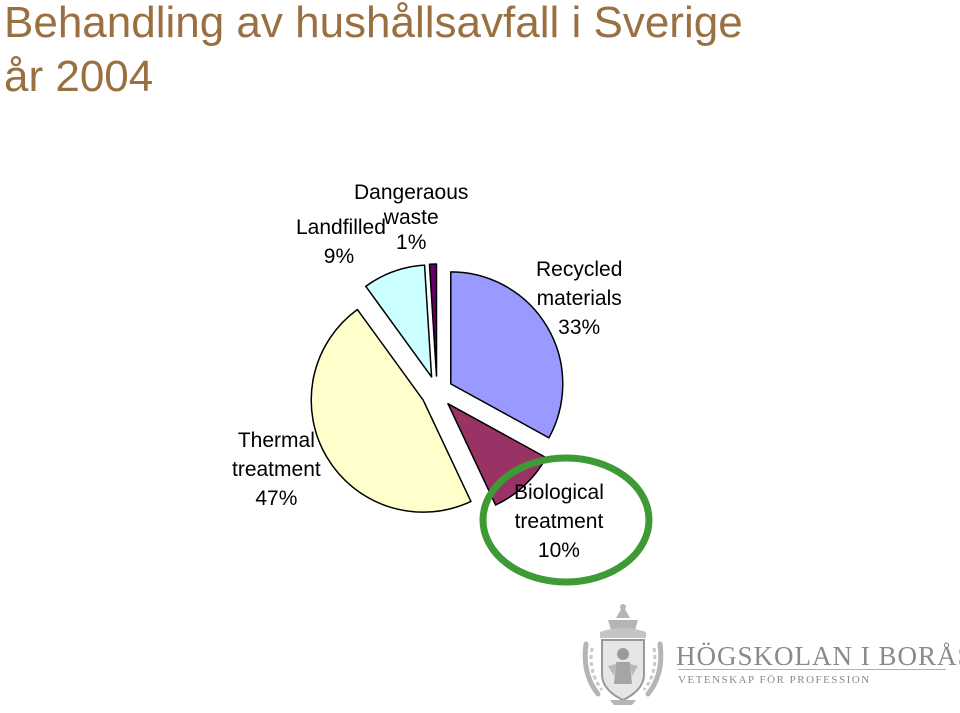 The height and width of the screenshot is (713, 960). Describe the element at coordinates (774, 680) in the screenshot. I see `university-tagline: VETENSKAP FÖR PROFESSION` at that location.